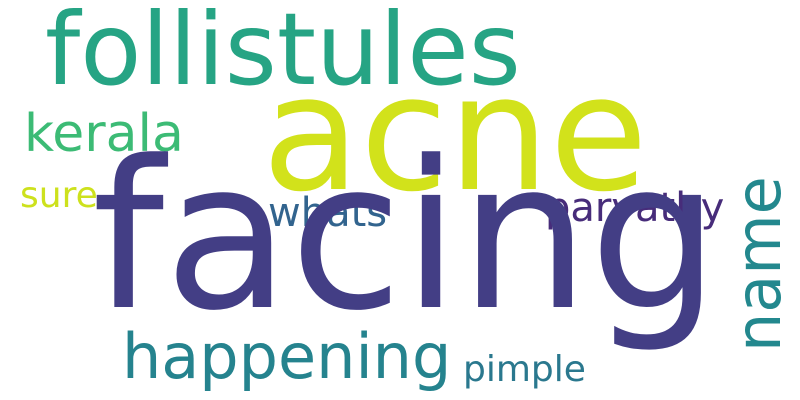 This screenshot has height=400, width=800. What do you see at coordinates (328, 213) in the screenshot?
I see `word-whats: whats` at bounding box center [328, 213].